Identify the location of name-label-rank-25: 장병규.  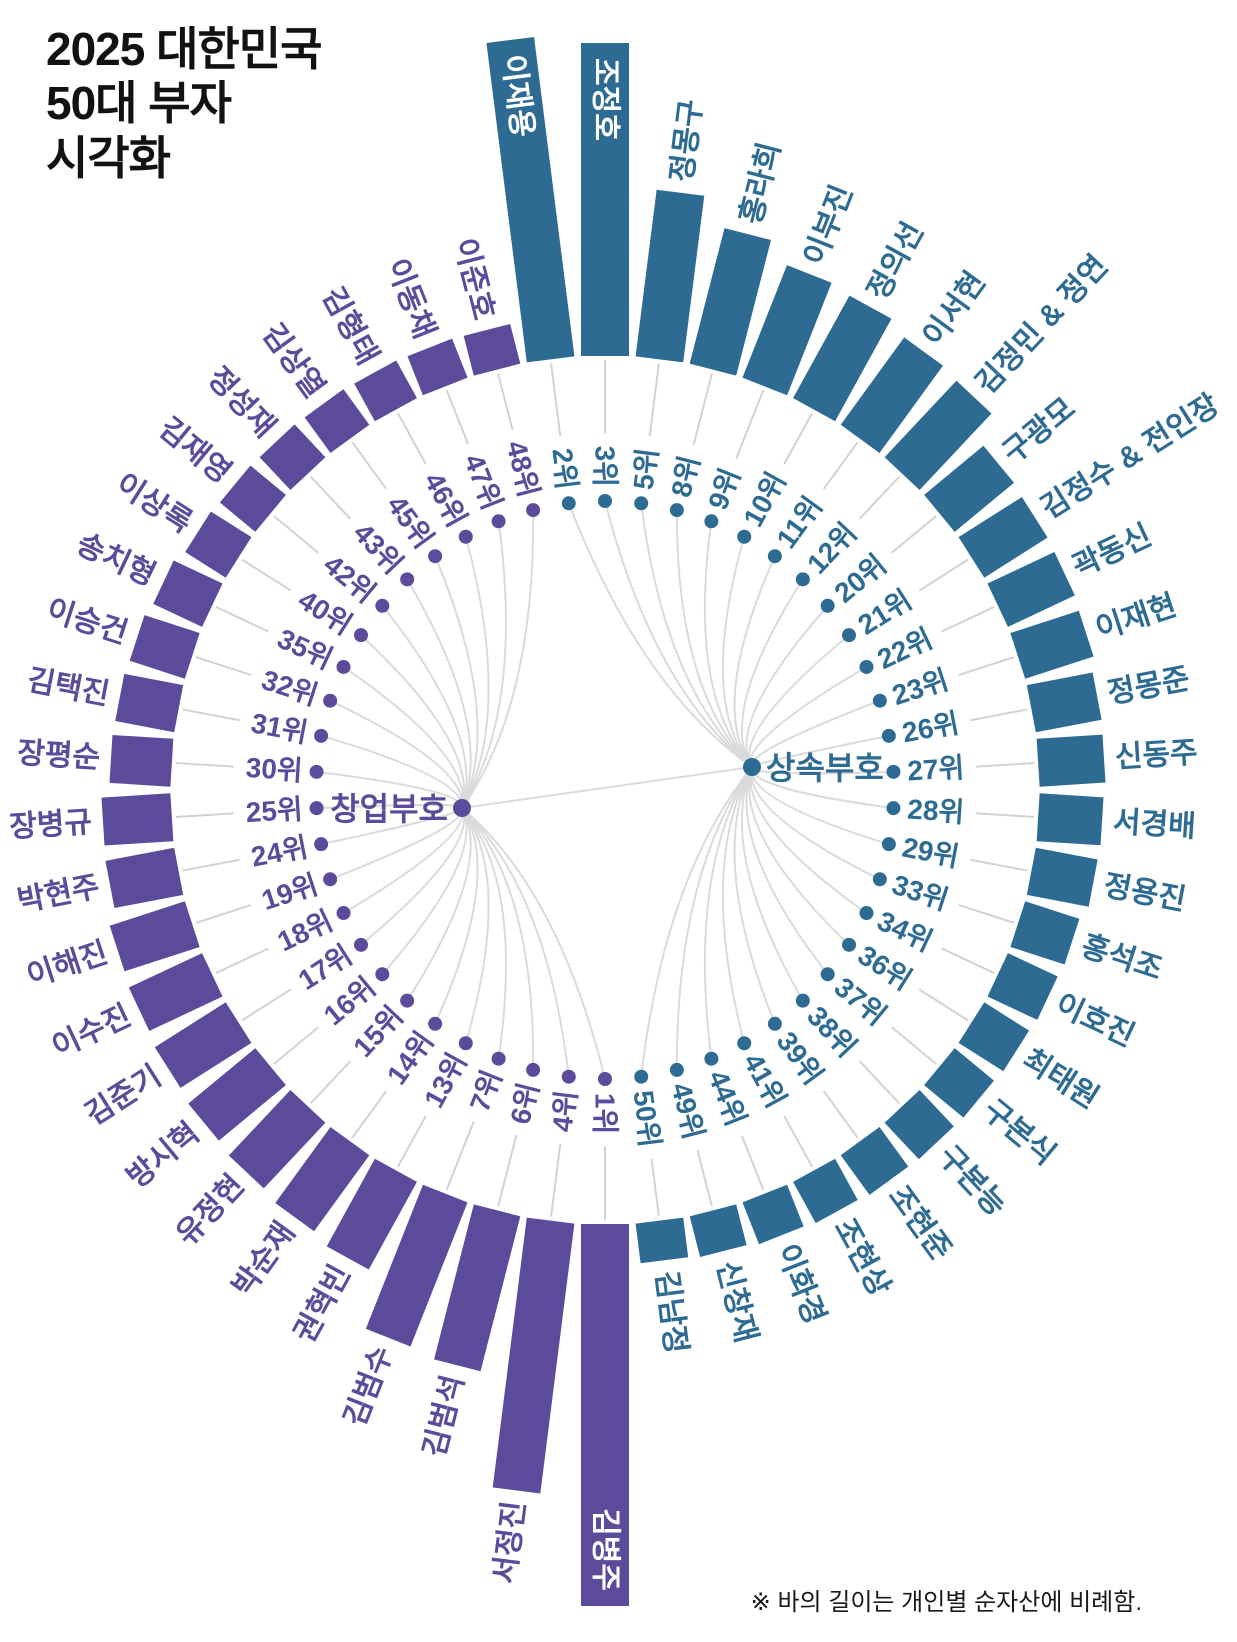
(50, 825).